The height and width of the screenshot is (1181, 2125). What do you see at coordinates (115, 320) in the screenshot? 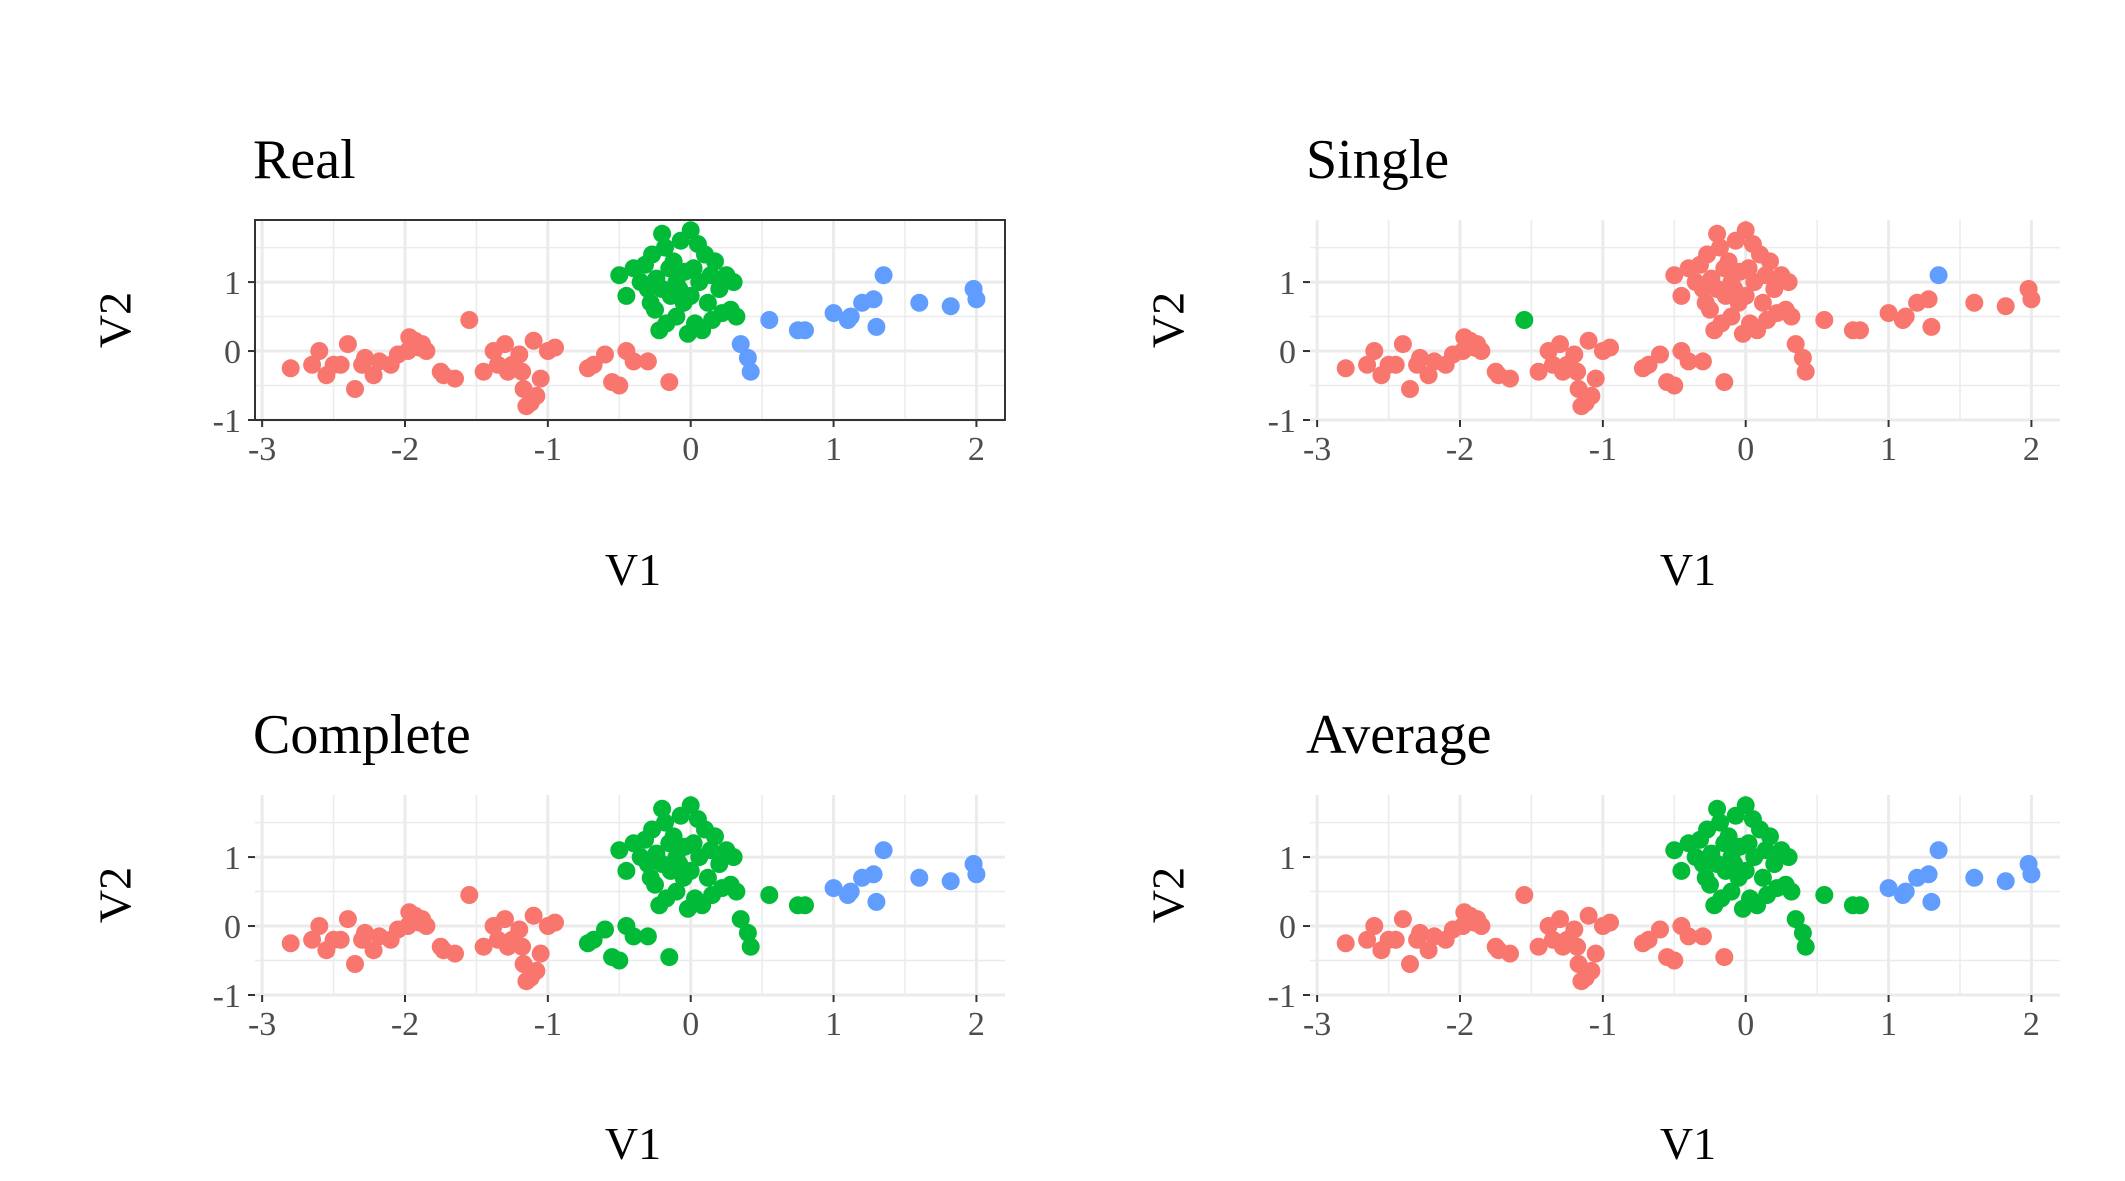
I see `panel-ylabel-real: V2` at bounding box center [115, 320].